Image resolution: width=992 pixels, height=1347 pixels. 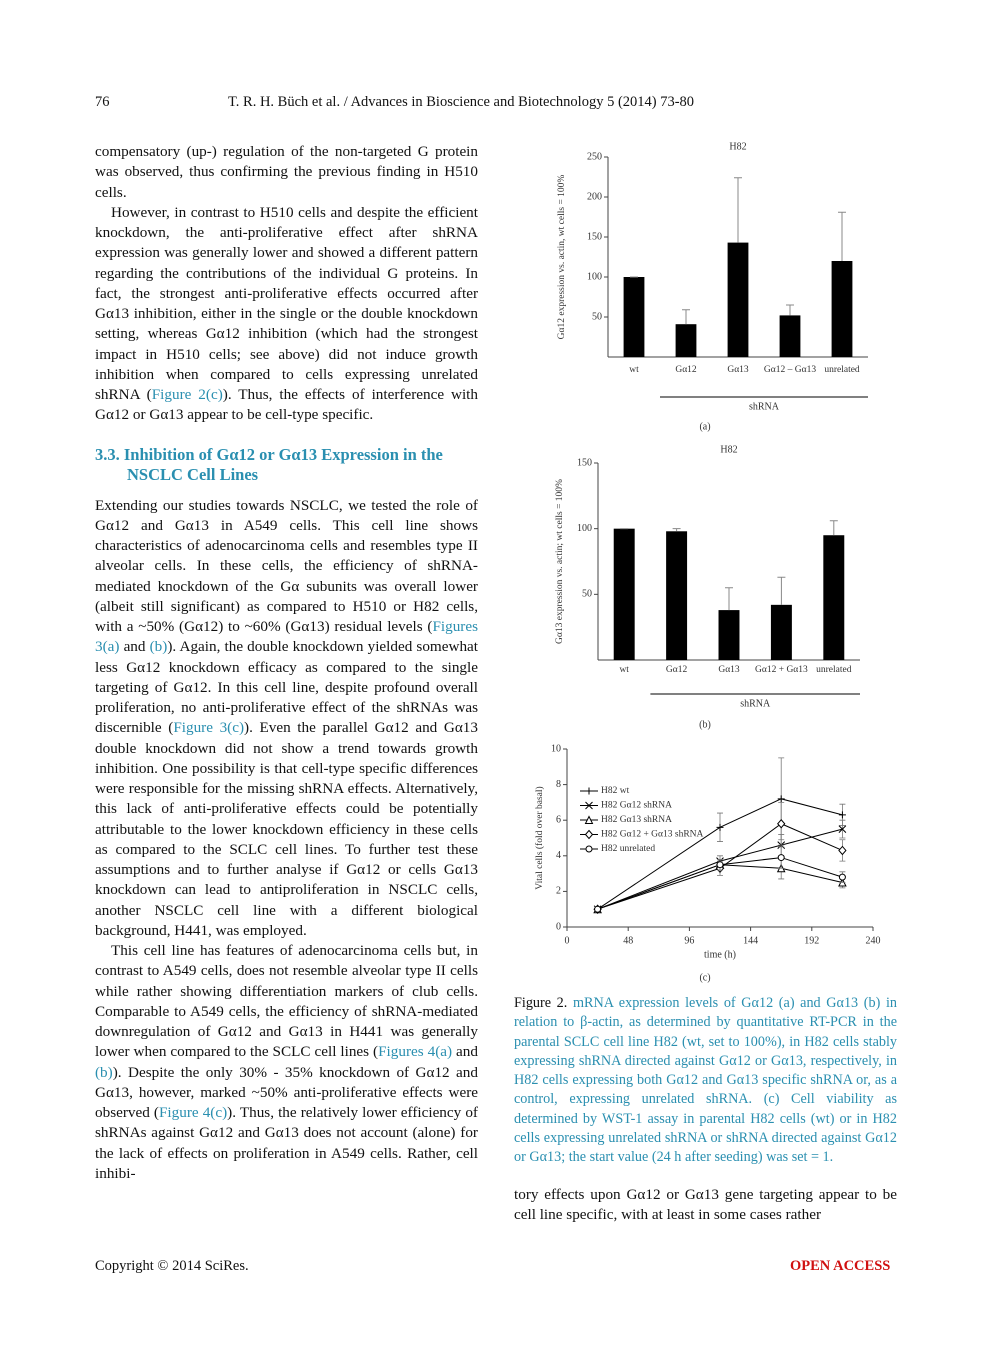 I want to click on y-axis-title: Vital cells (fold over basal), so click(x=539, y=837).